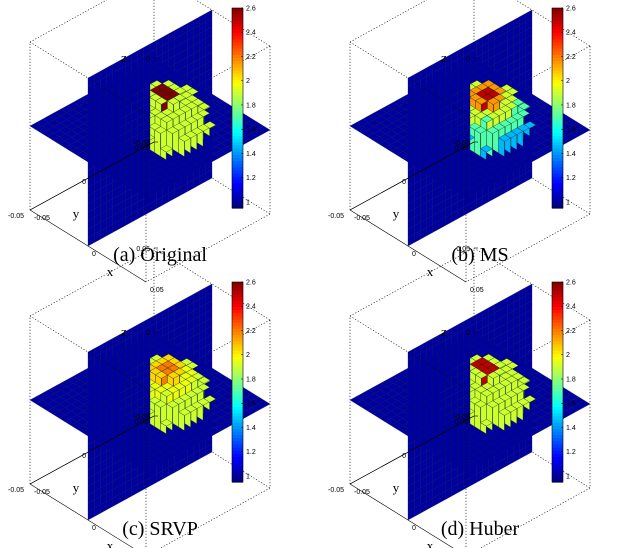 Image resolution: width=641 pixels, height=548 pixels. I want to click on srvp-colorbar-tick-label: 1.8, so click(251, 379).